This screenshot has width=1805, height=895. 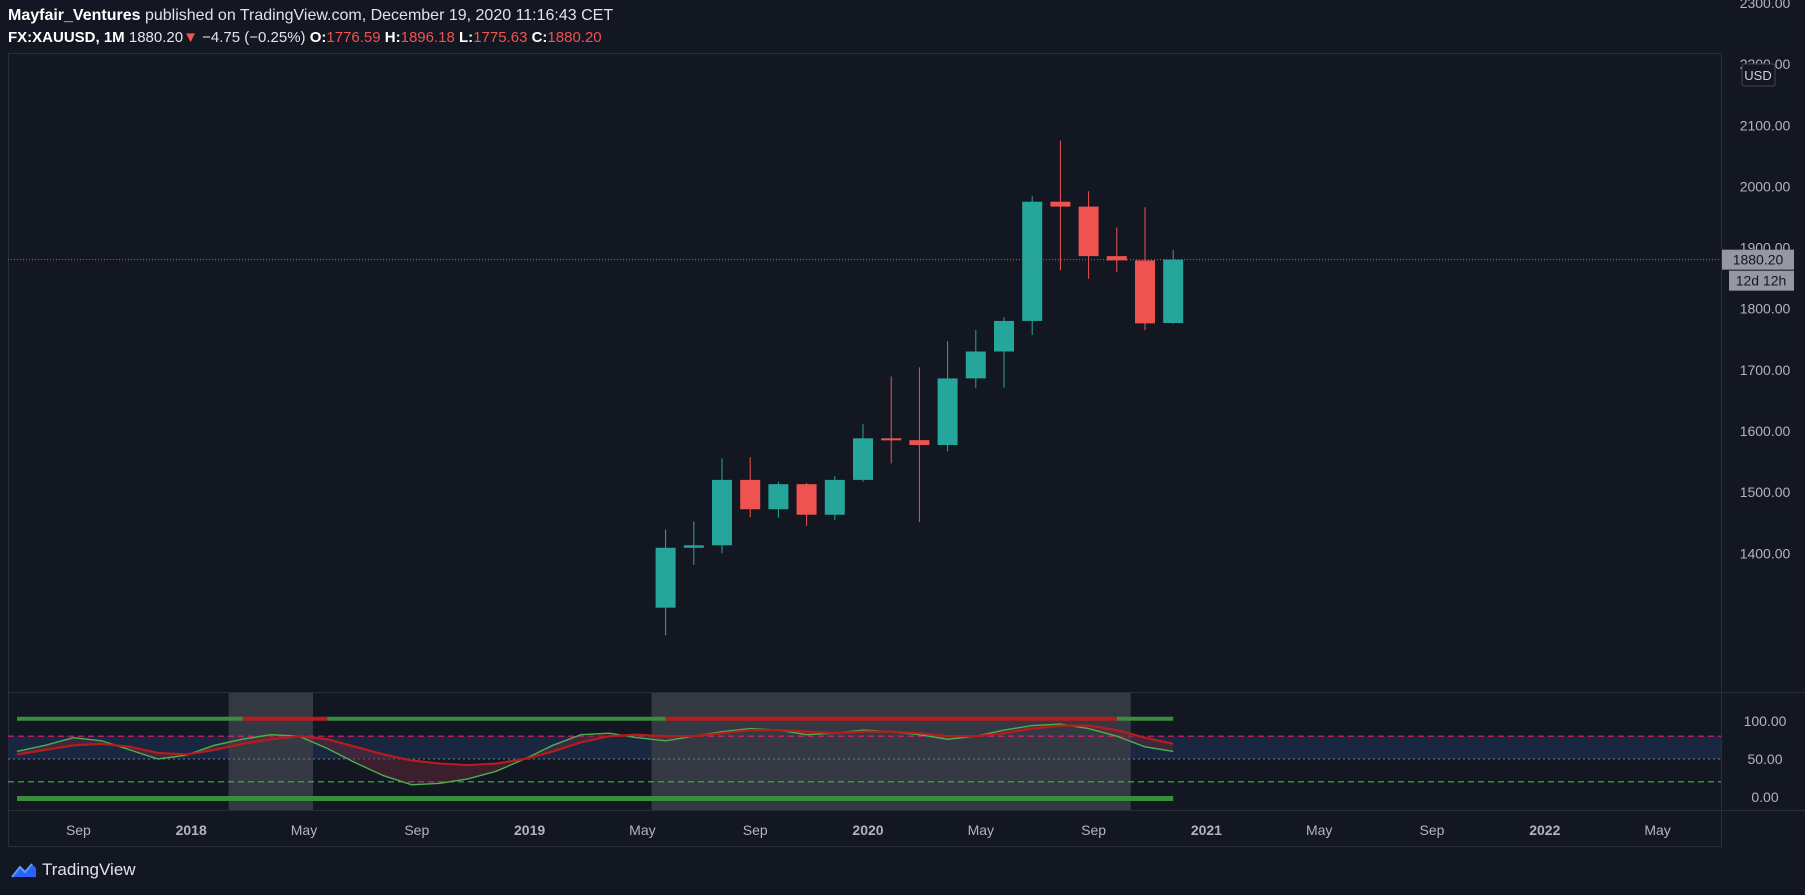 I want to click on currency-label: USD, so click(x=1757, y=75).